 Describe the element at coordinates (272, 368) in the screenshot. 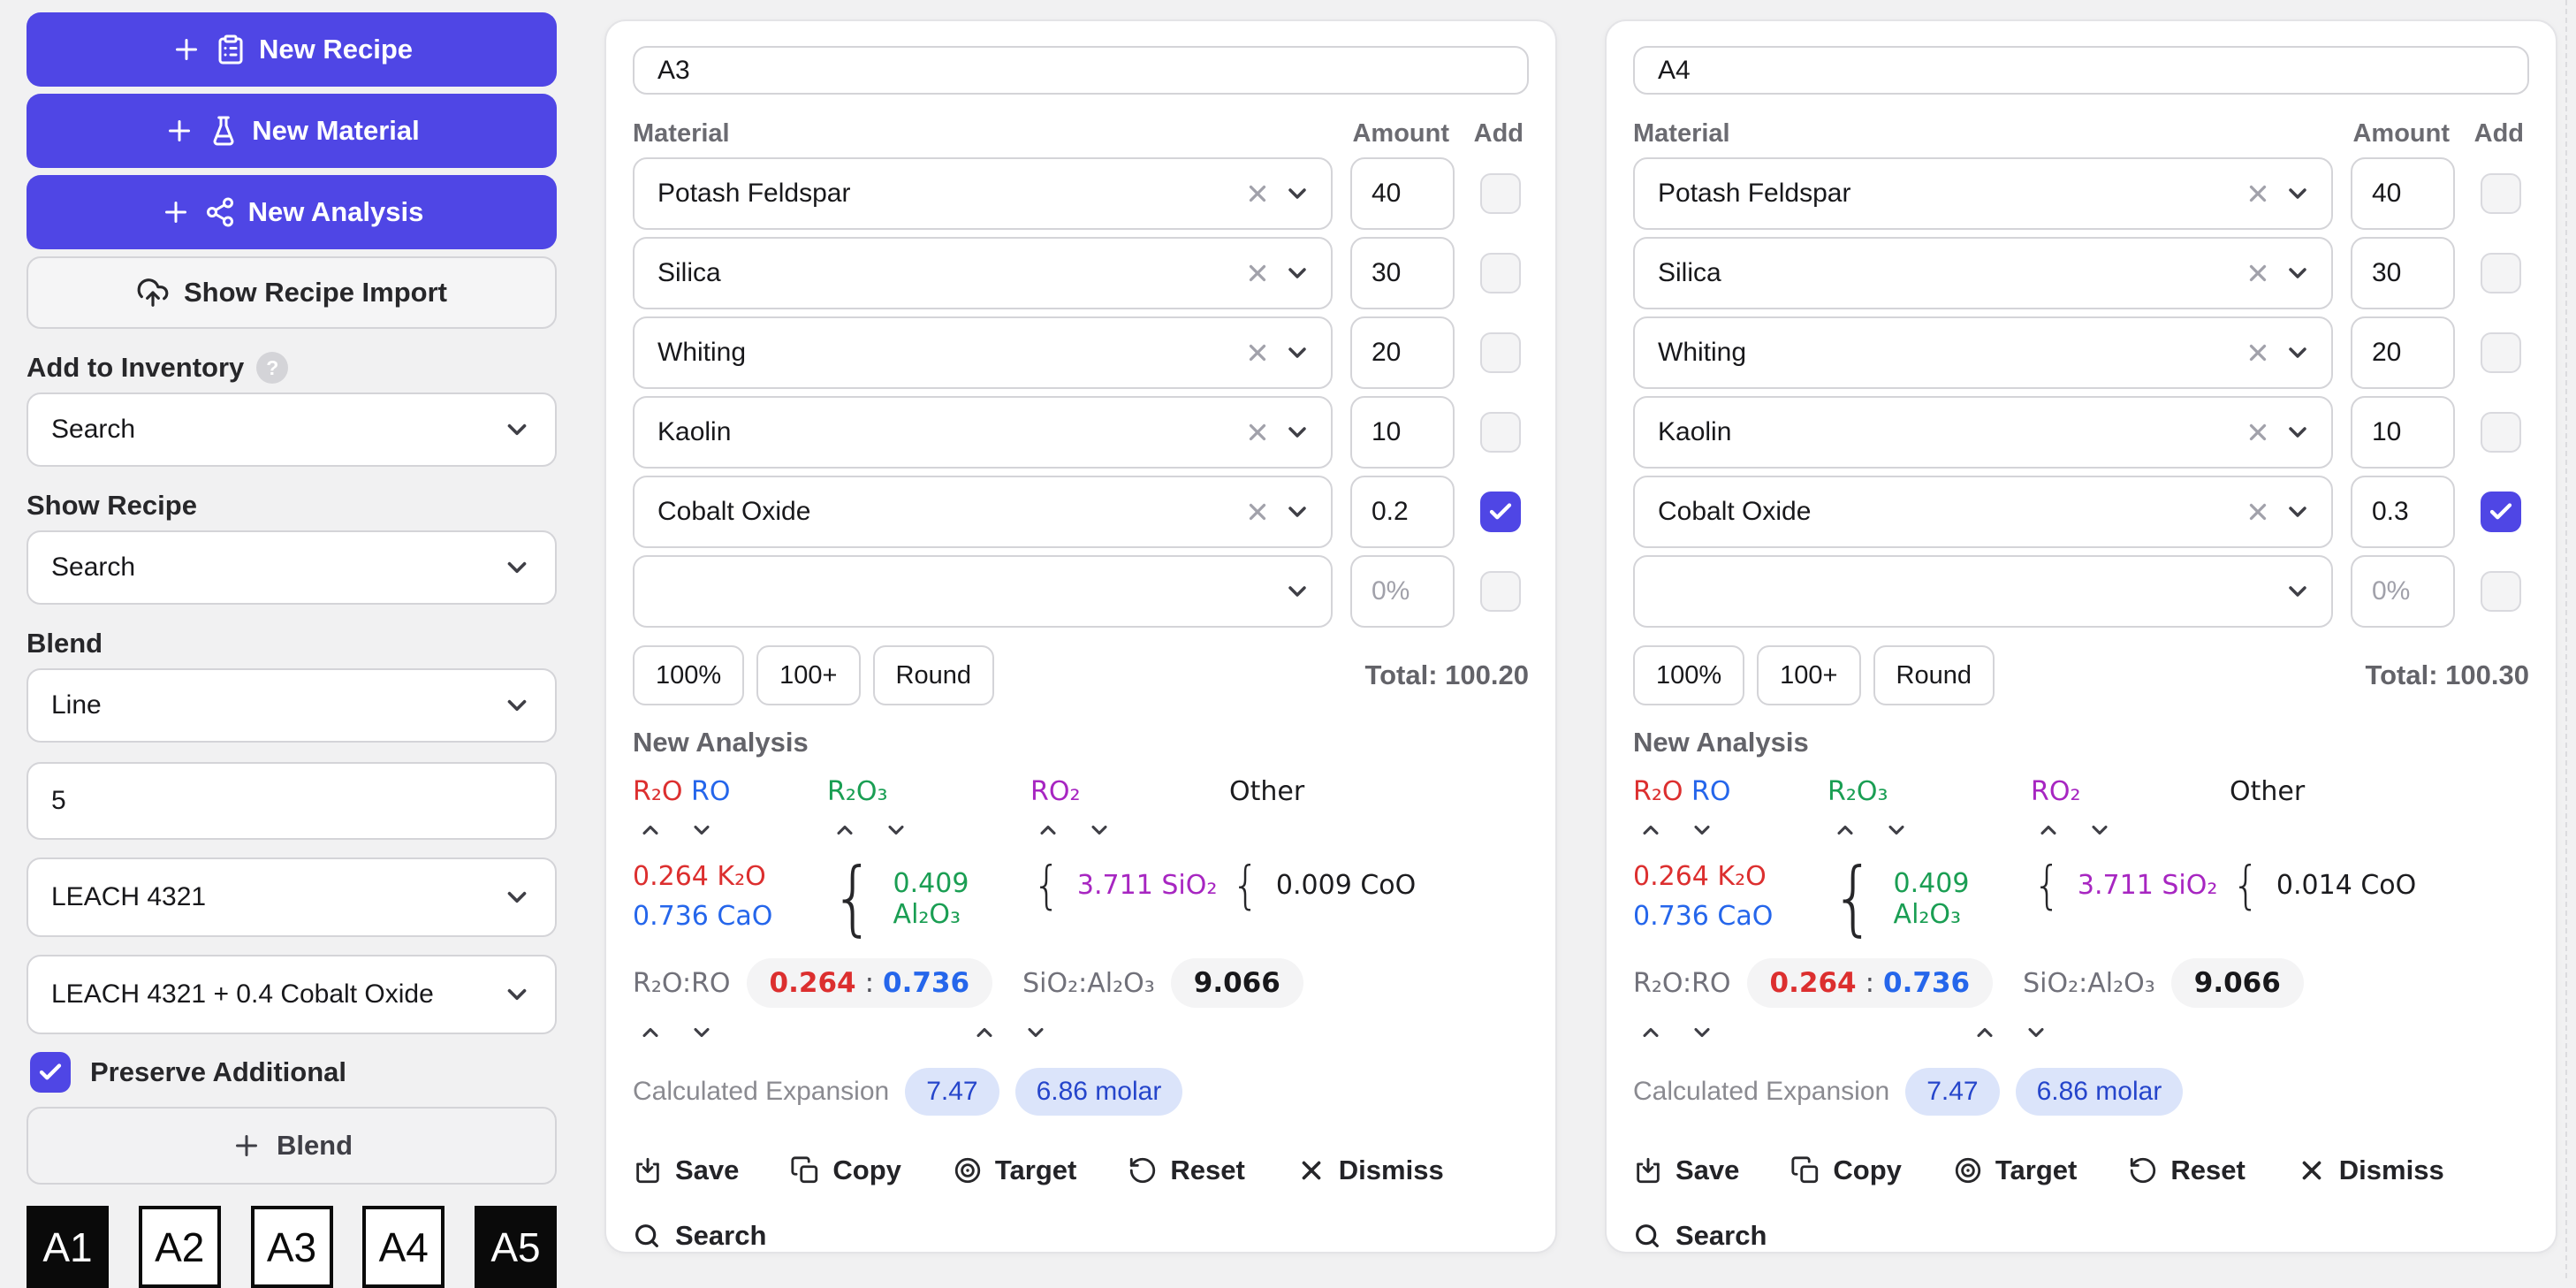

I see `help-icon: ?` at that location.